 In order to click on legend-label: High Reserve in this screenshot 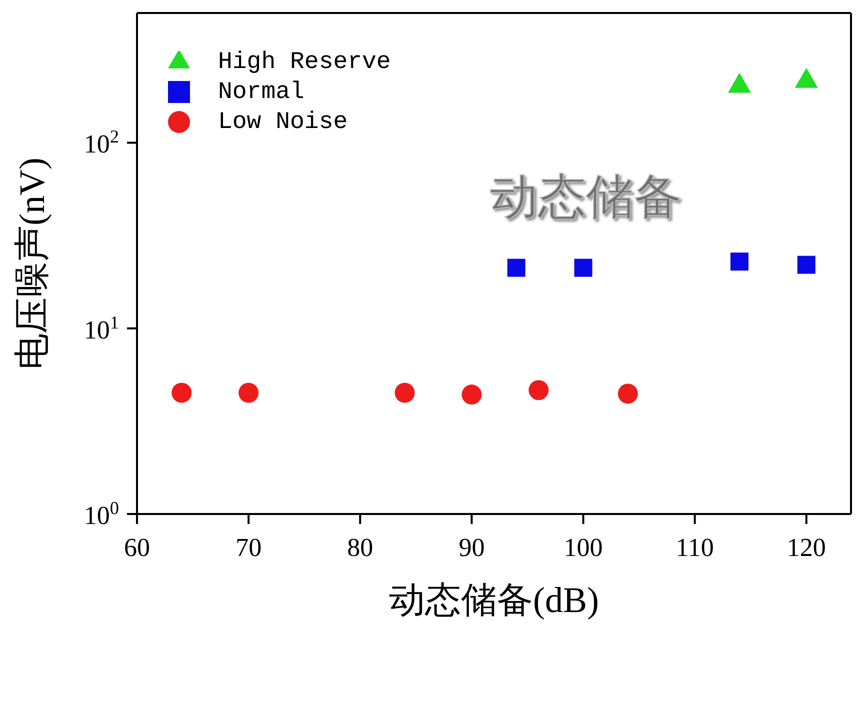, I will do `click(304, 62)`.